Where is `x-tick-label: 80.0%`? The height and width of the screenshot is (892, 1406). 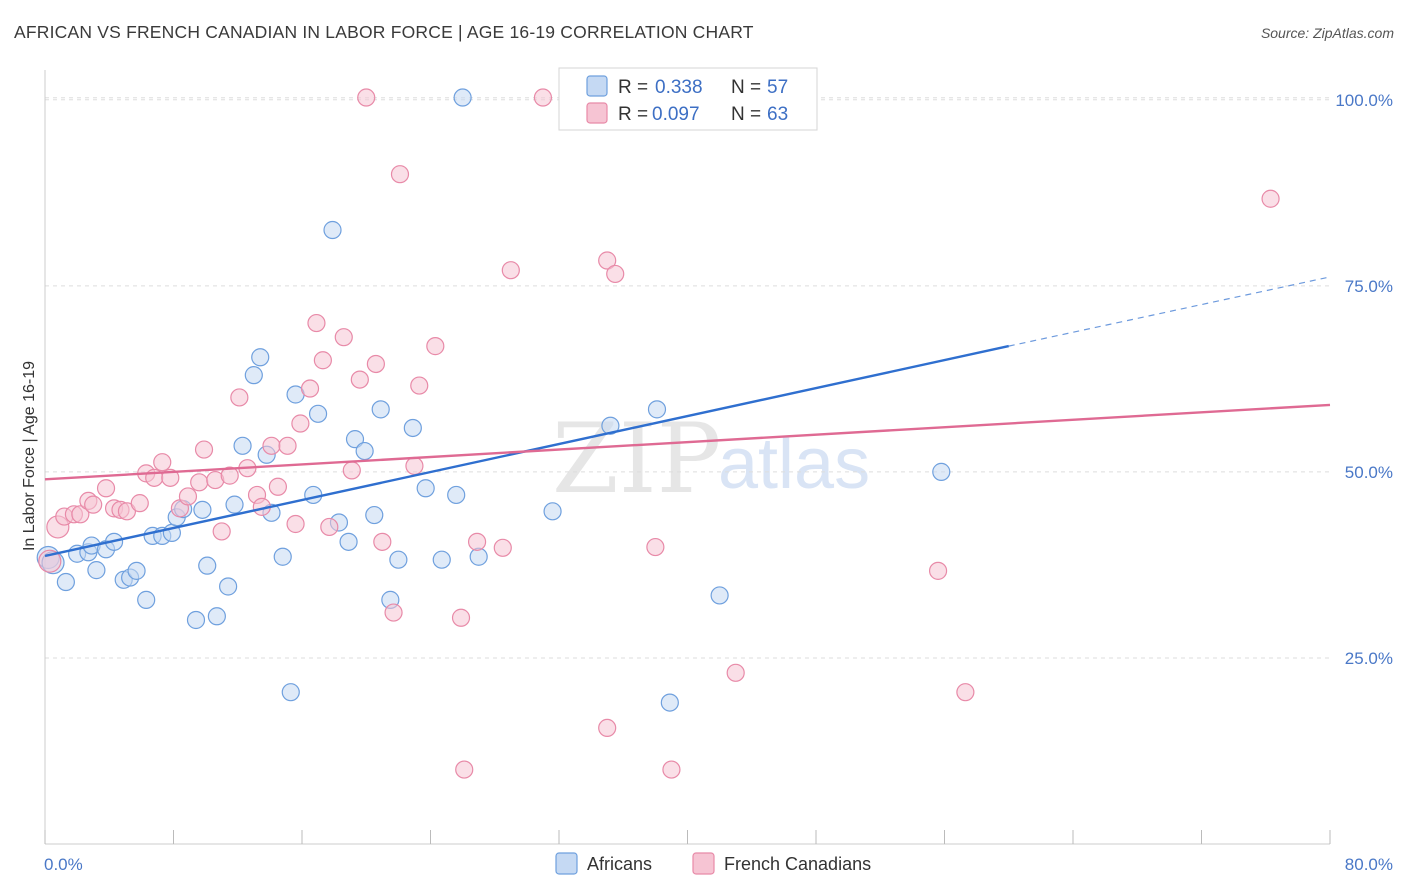
x-tick-label: 80.0% is located at coordinates (1369, 864).